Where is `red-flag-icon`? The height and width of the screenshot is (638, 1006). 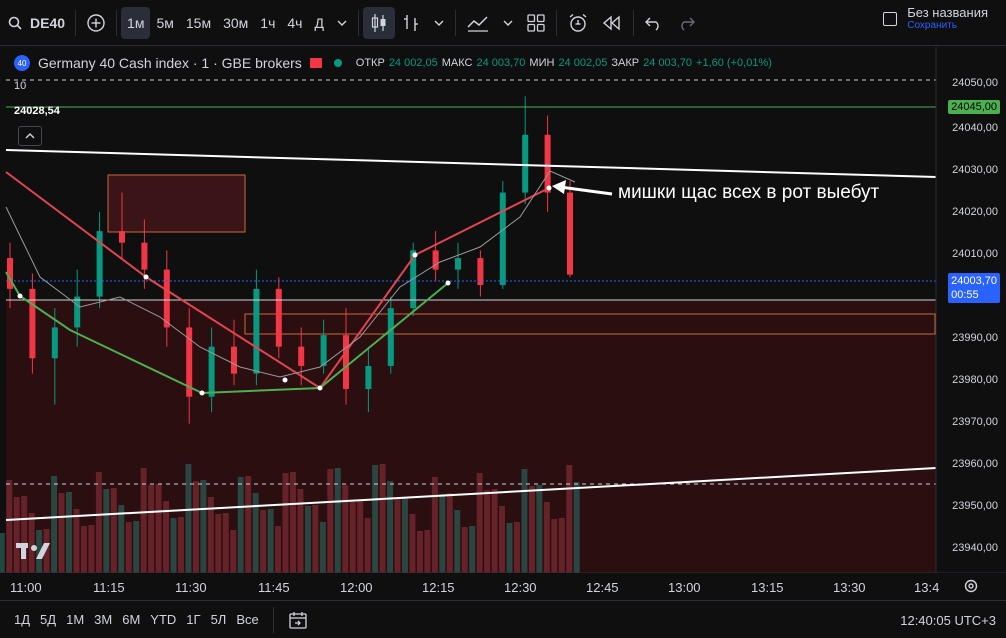
red-flag-icon is located at coordinates (315, 63).